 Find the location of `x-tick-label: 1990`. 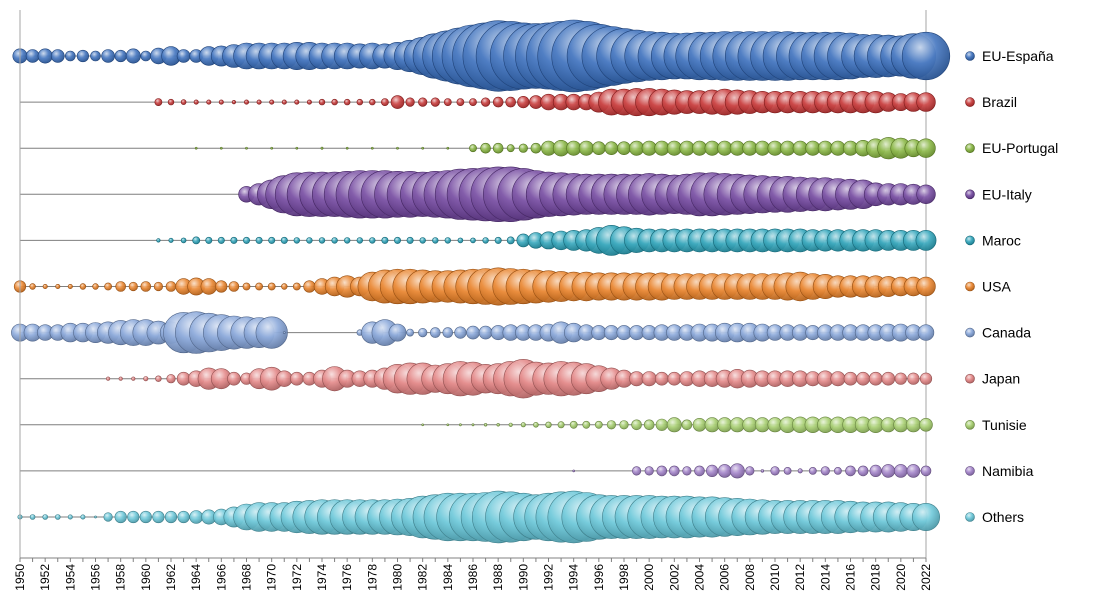

x-tick-label: 1990 is located at coordinates (523, 577).